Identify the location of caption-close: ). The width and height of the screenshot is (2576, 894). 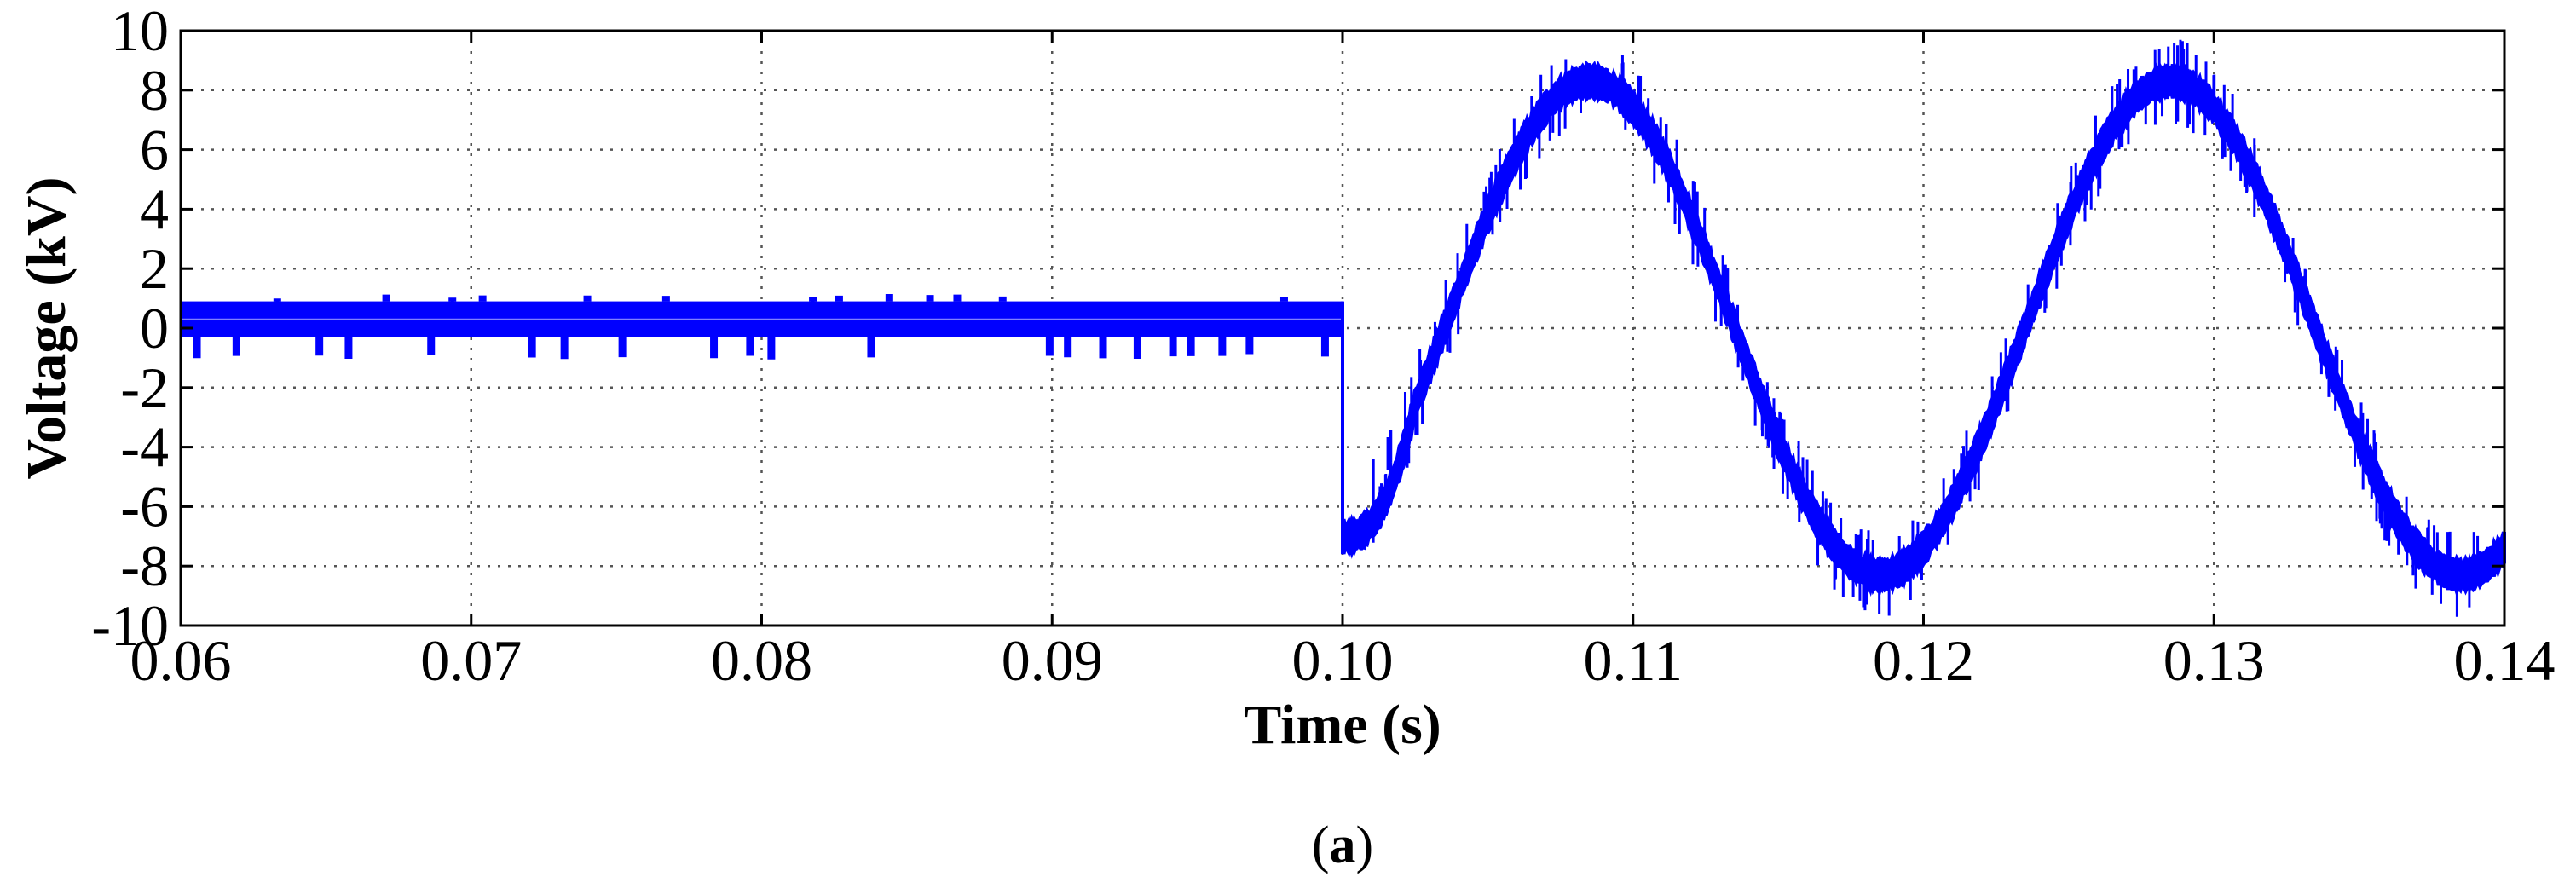
(1365, 845).